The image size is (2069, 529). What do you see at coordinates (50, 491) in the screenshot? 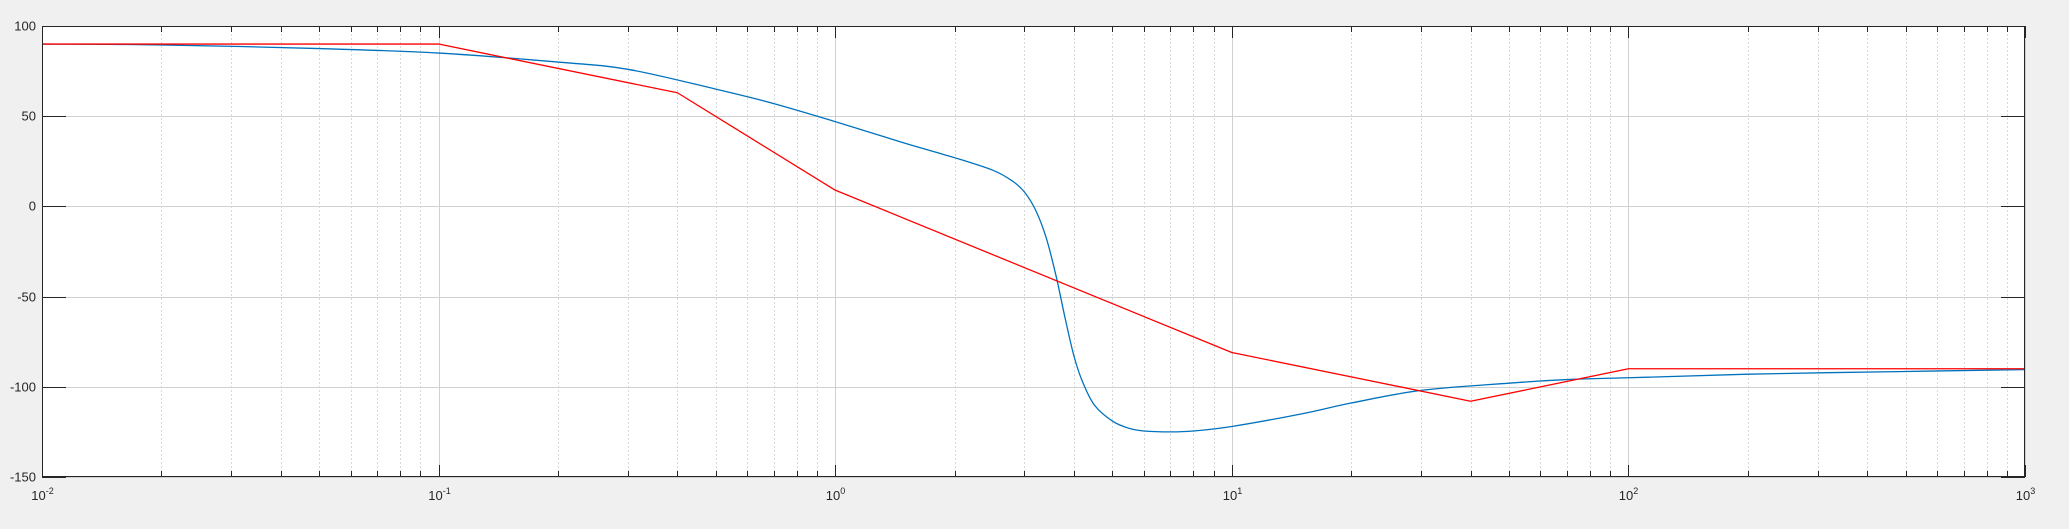
I see `x-tick-exponent: -2` at bounding box center [50, 491].